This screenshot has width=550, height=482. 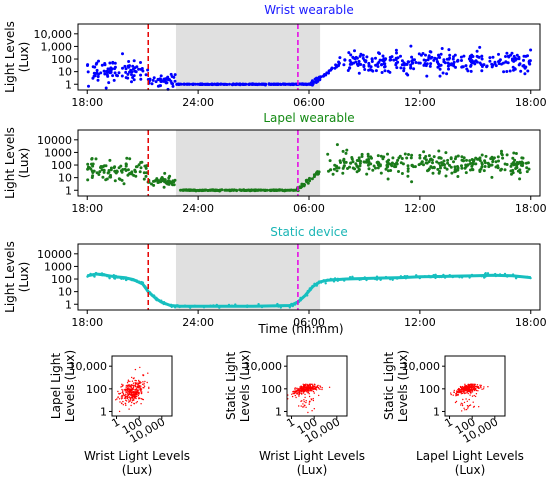 What do you see at coordinates (403, 386) in the screenshot?
I see `y-axis-label-unit: Levels (Lux)` at bounding box center [403, 386].